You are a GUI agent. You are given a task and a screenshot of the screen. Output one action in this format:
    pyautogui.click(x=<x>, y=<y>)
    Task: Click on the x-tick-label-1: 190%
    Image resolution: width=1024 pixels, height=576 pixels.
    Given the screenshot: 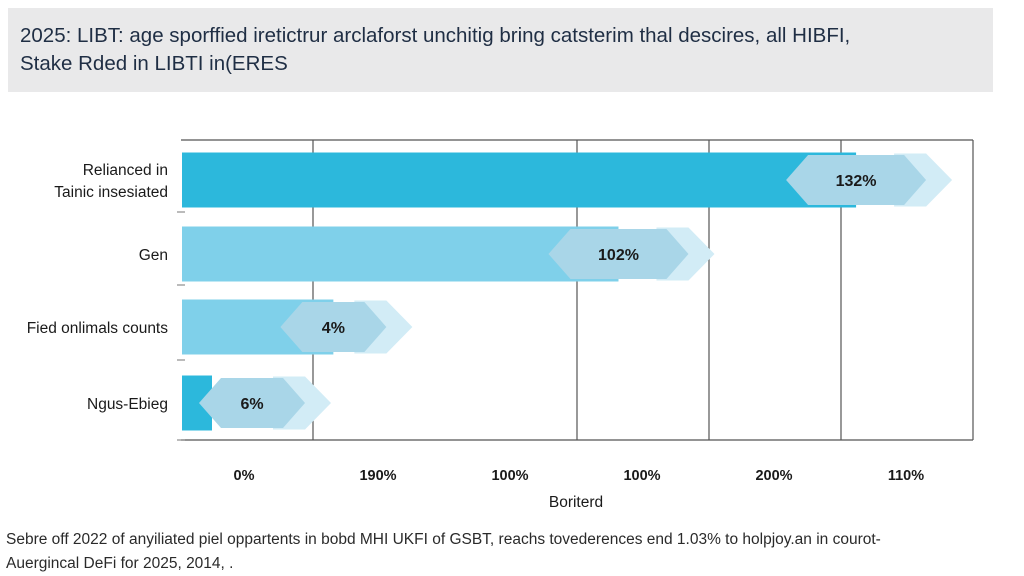 What is the action you would take?
    pyautogui.click(x=377, y=476)
    